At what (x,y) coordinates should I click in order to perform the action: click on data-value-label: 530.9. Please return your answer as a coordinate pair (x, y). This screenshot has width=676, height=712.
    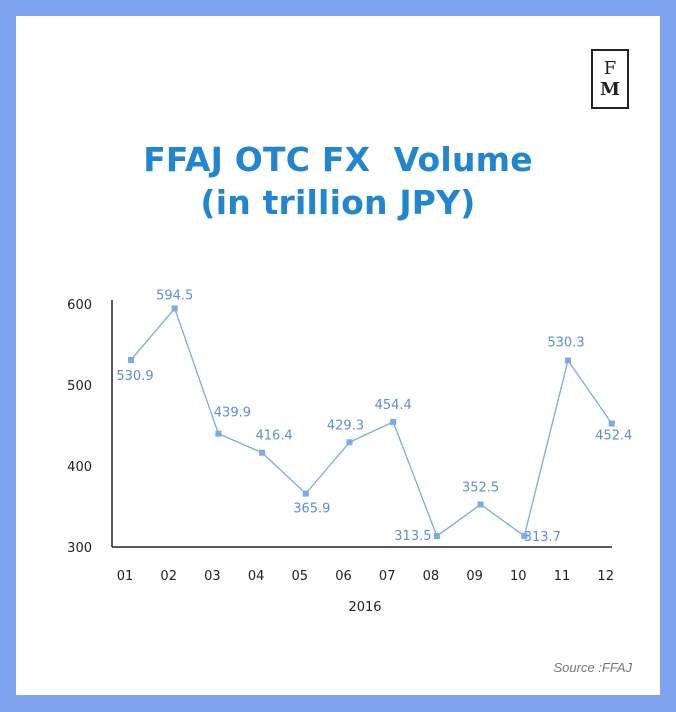
    Looking at the image, I should click on (134, 376).